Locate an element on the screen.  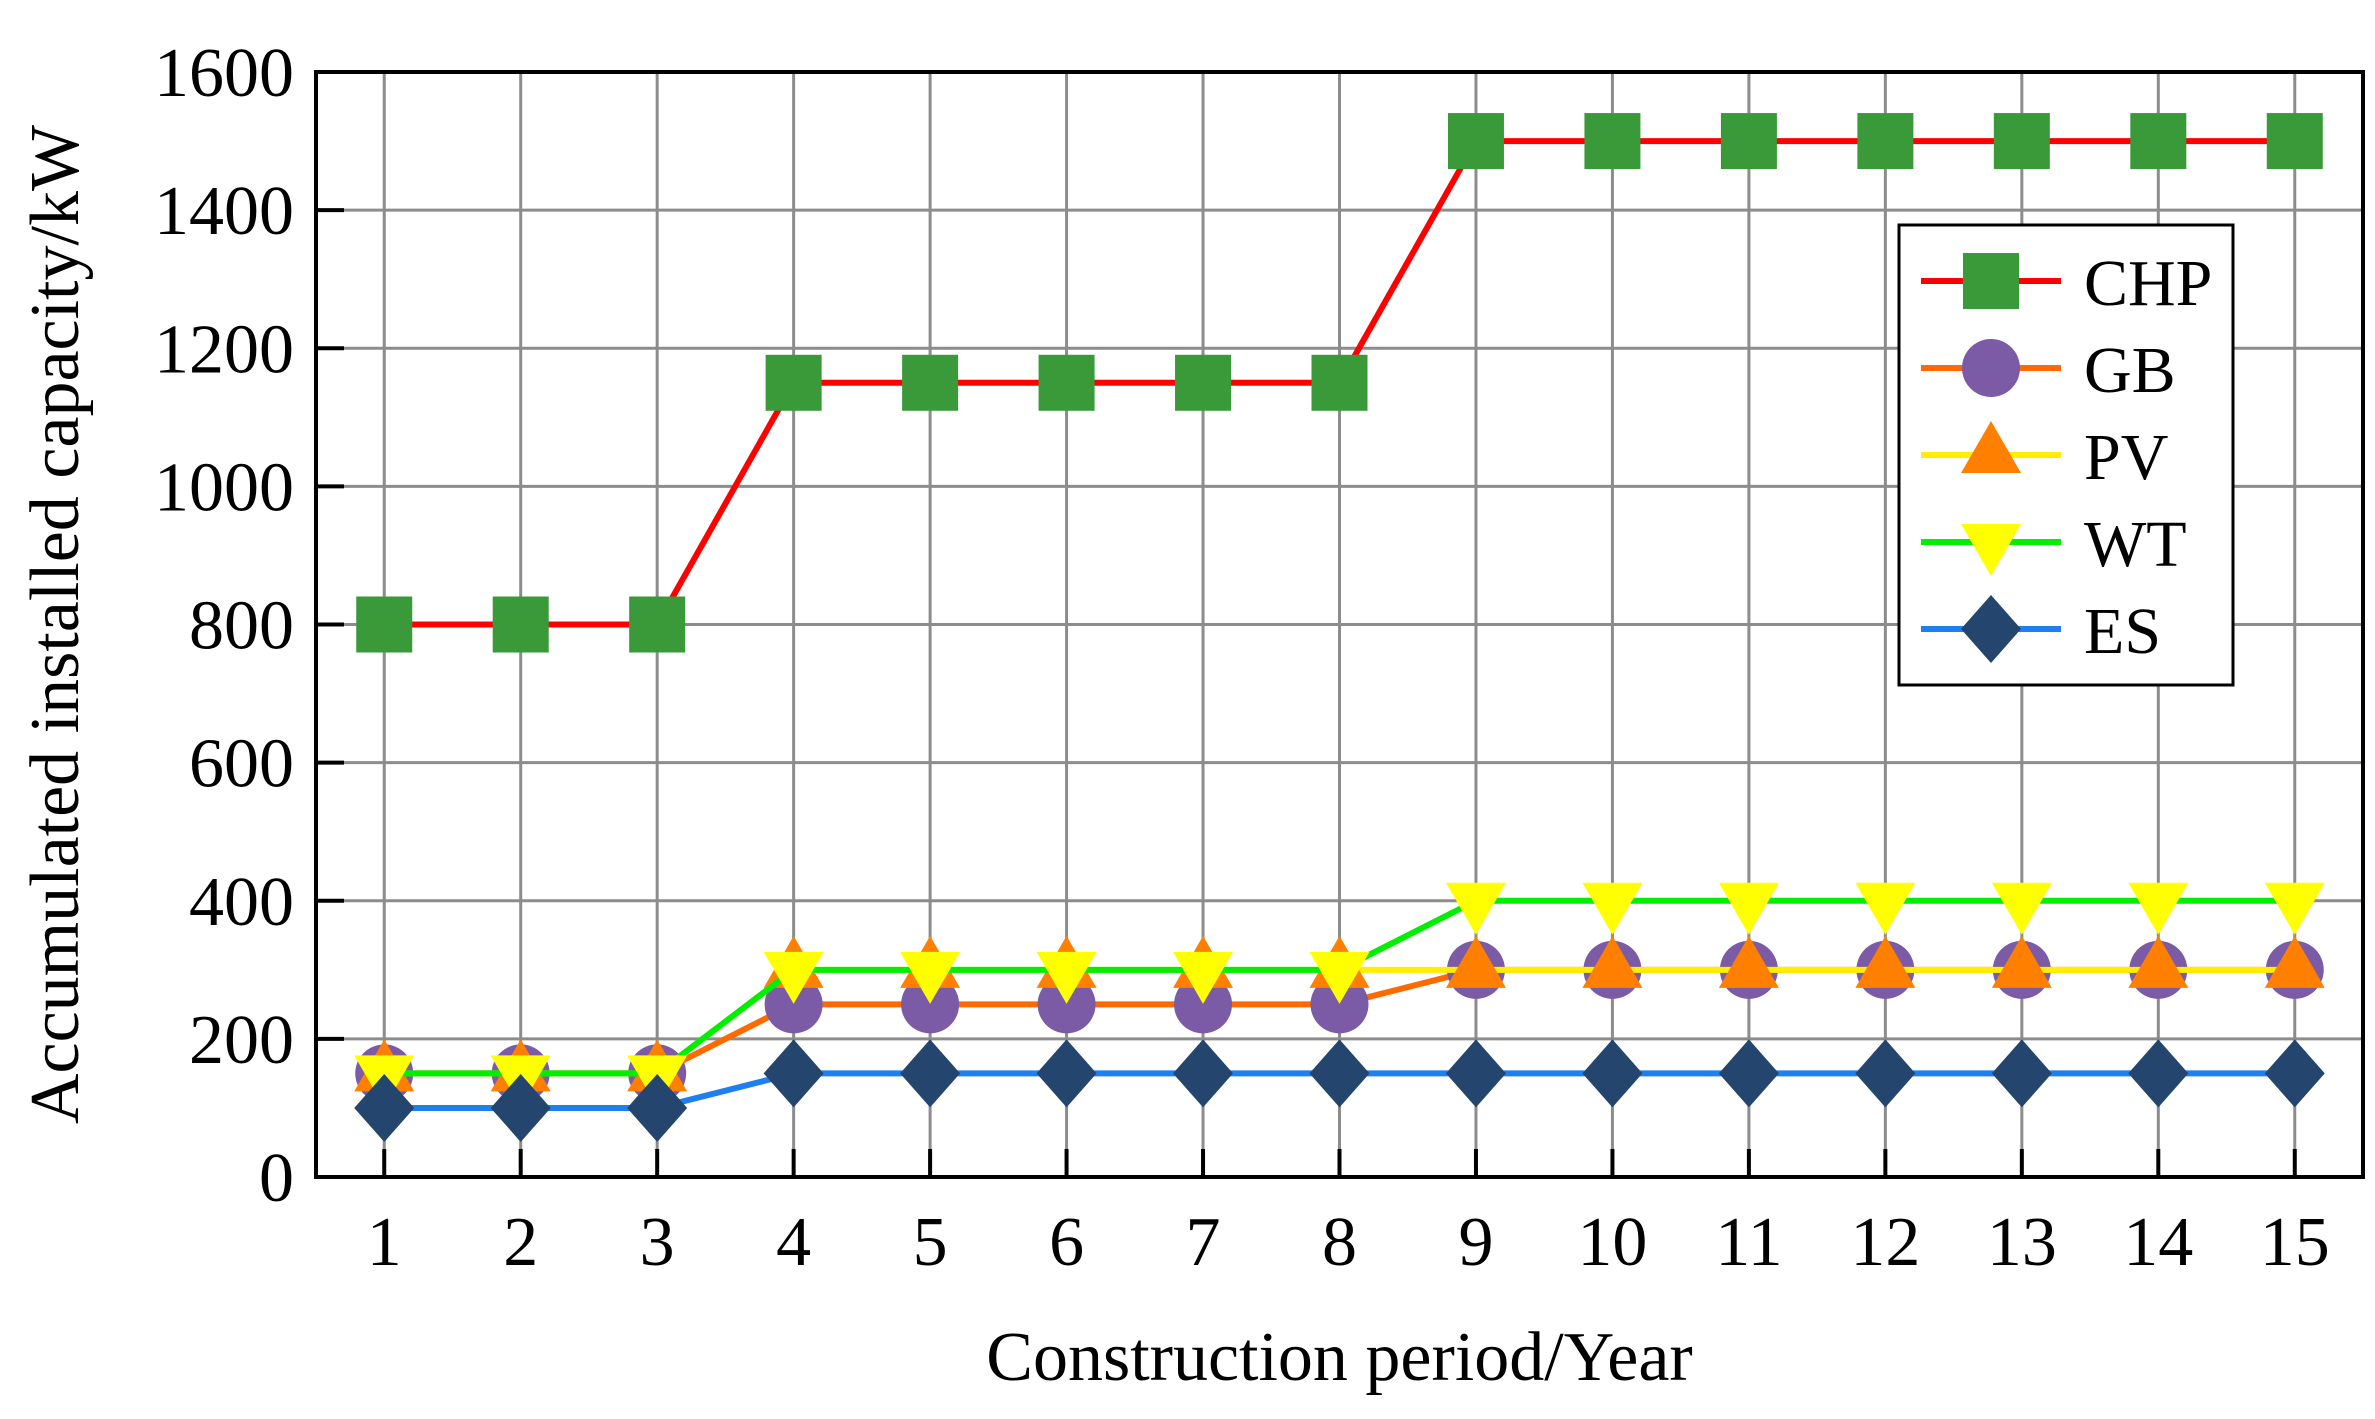
x-tick-label: 12 is located at coordinates (1885, 1242).